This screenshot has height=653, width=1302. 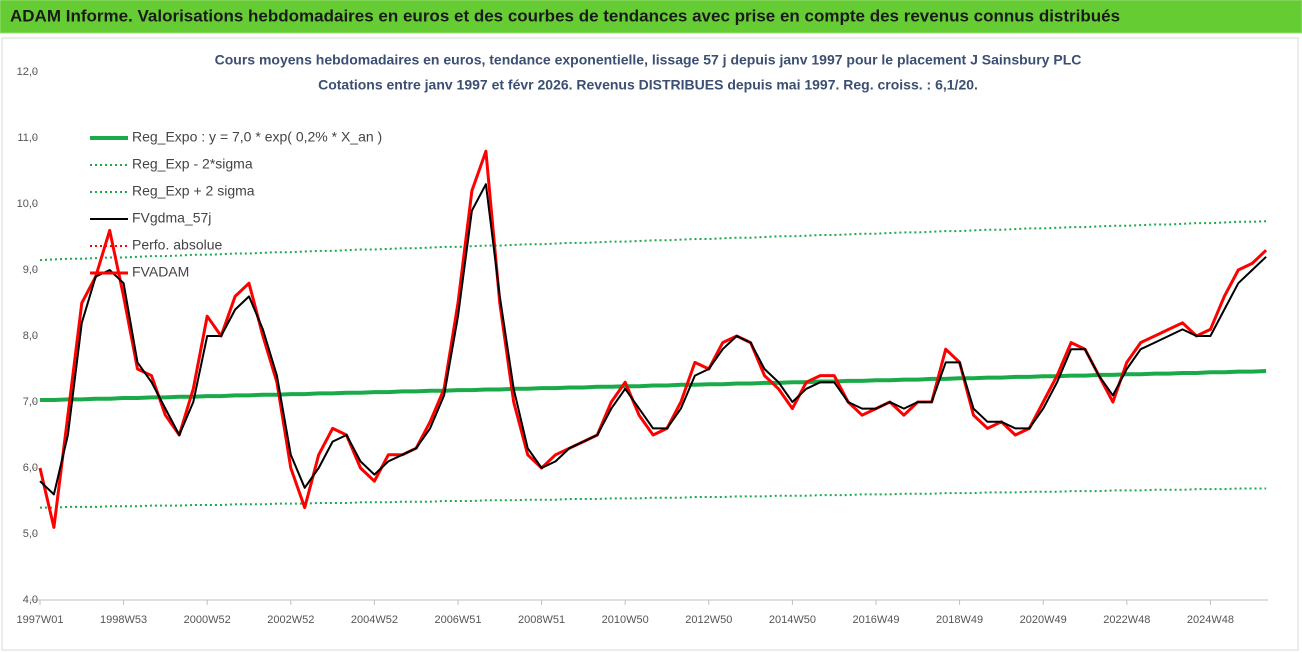 What do you see at coordinates (177, 245) in the screenshot?
I see `legend-label: Perfo. absolue` at bounding box center [177, 245].